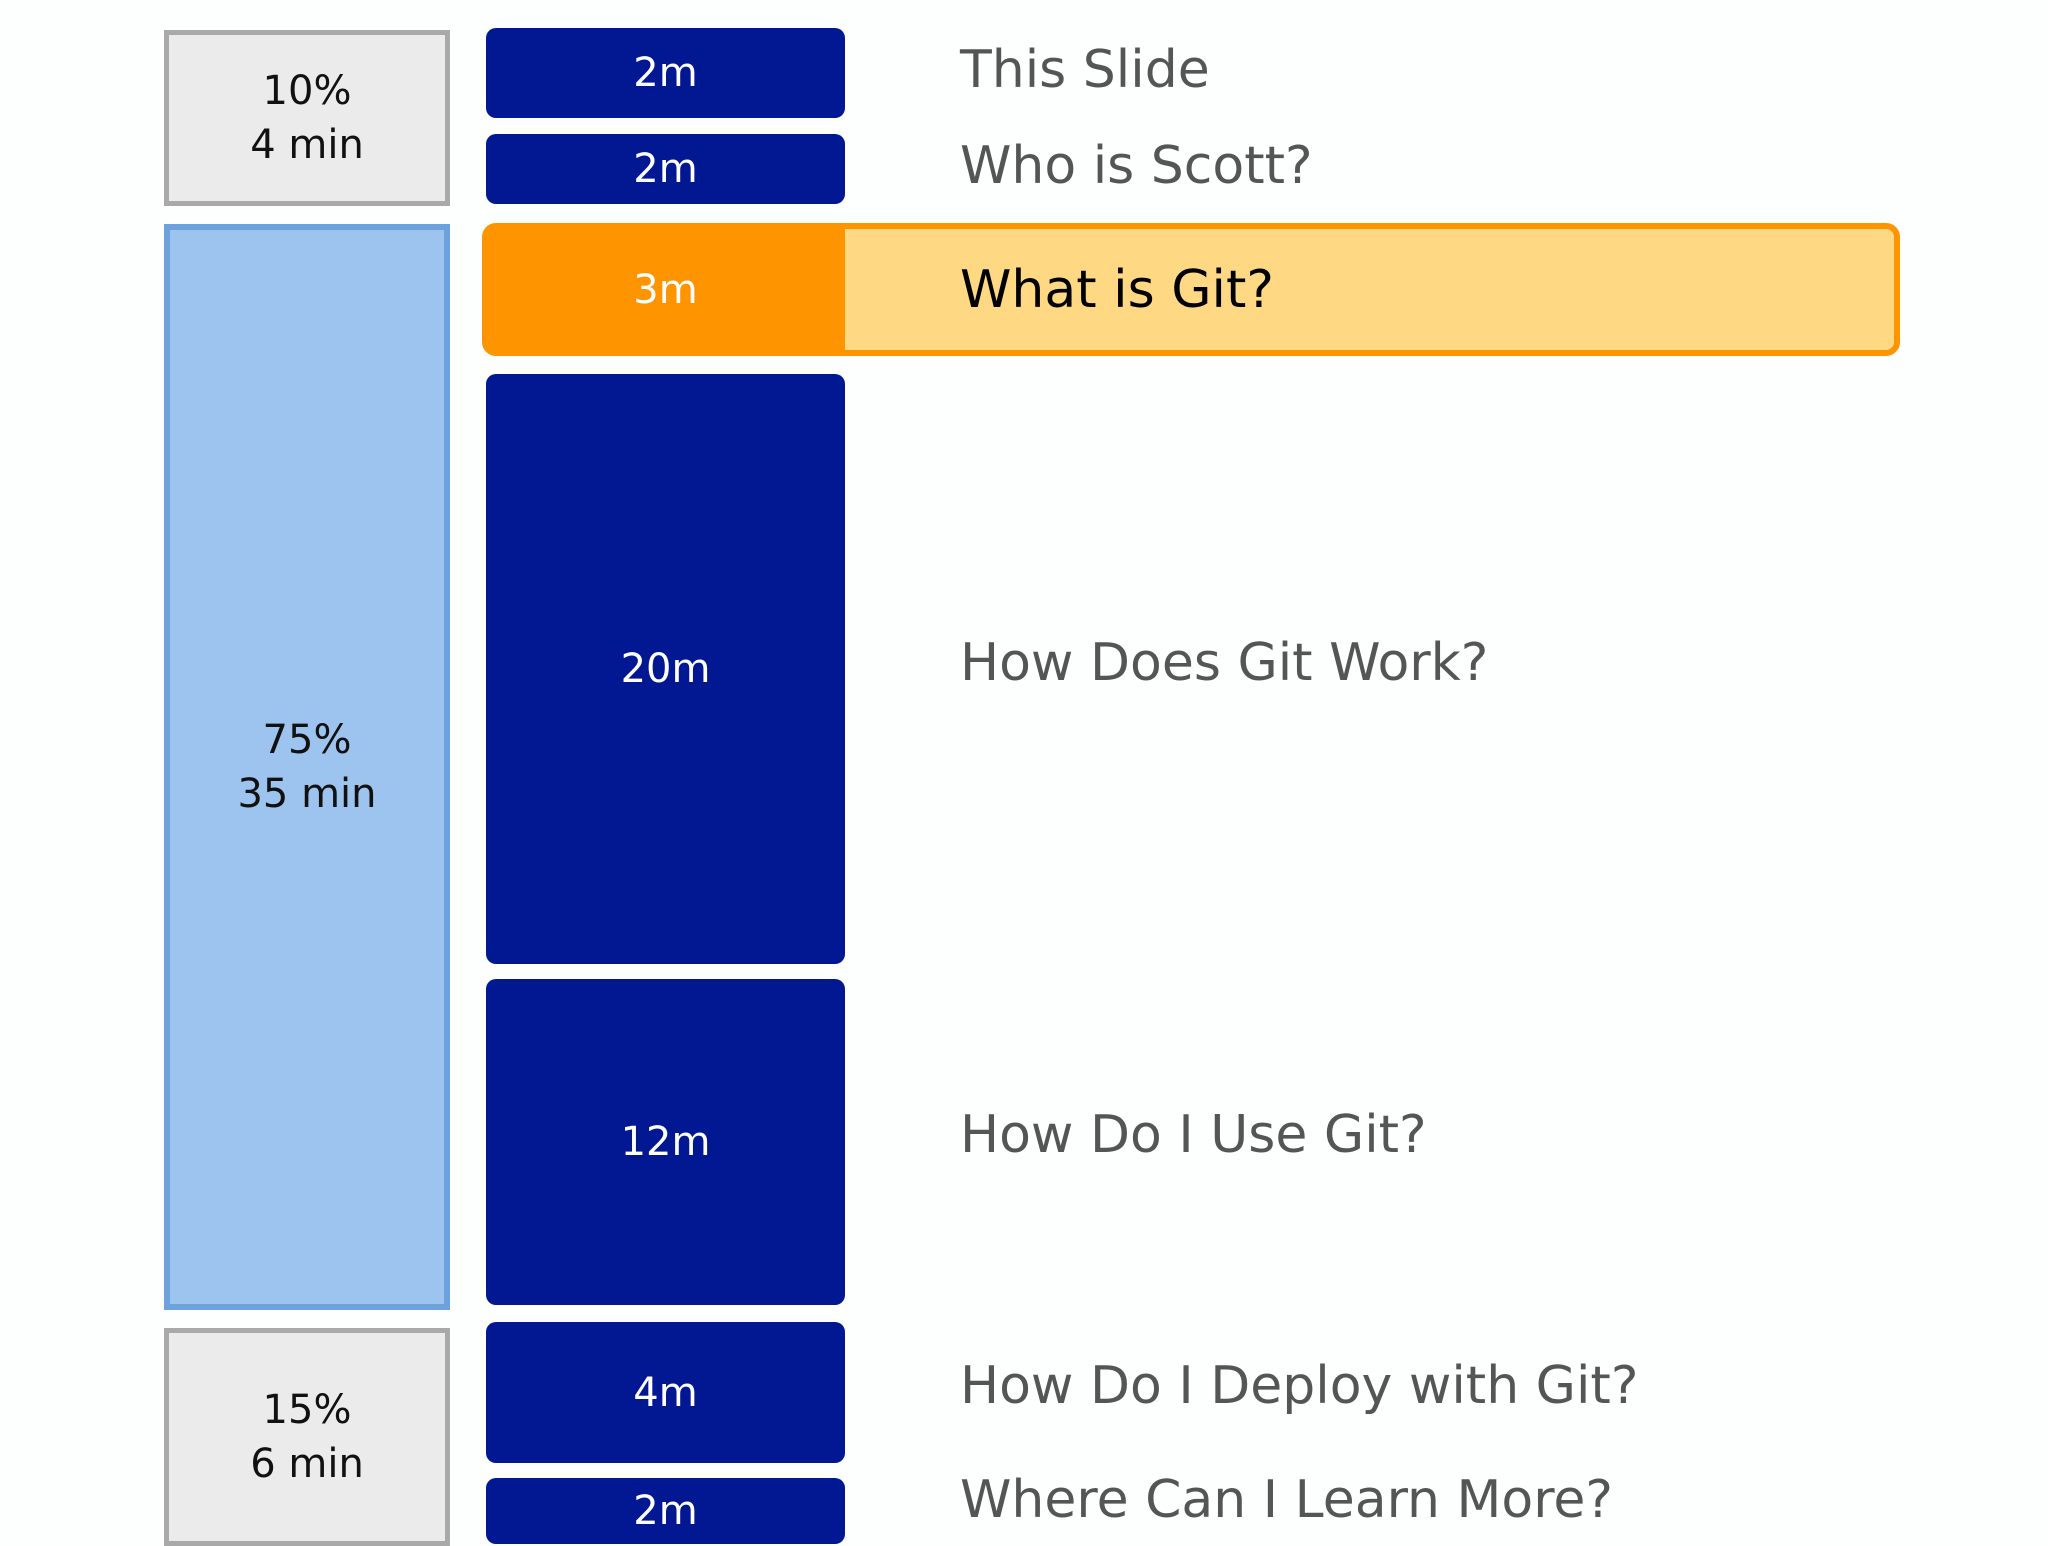 The width and height of the screenshot is (2048, 1546). Describe the element at coordinates (1117, 290) in the screenshot. I see `topic-what-is-git: What is Git?` at that location.